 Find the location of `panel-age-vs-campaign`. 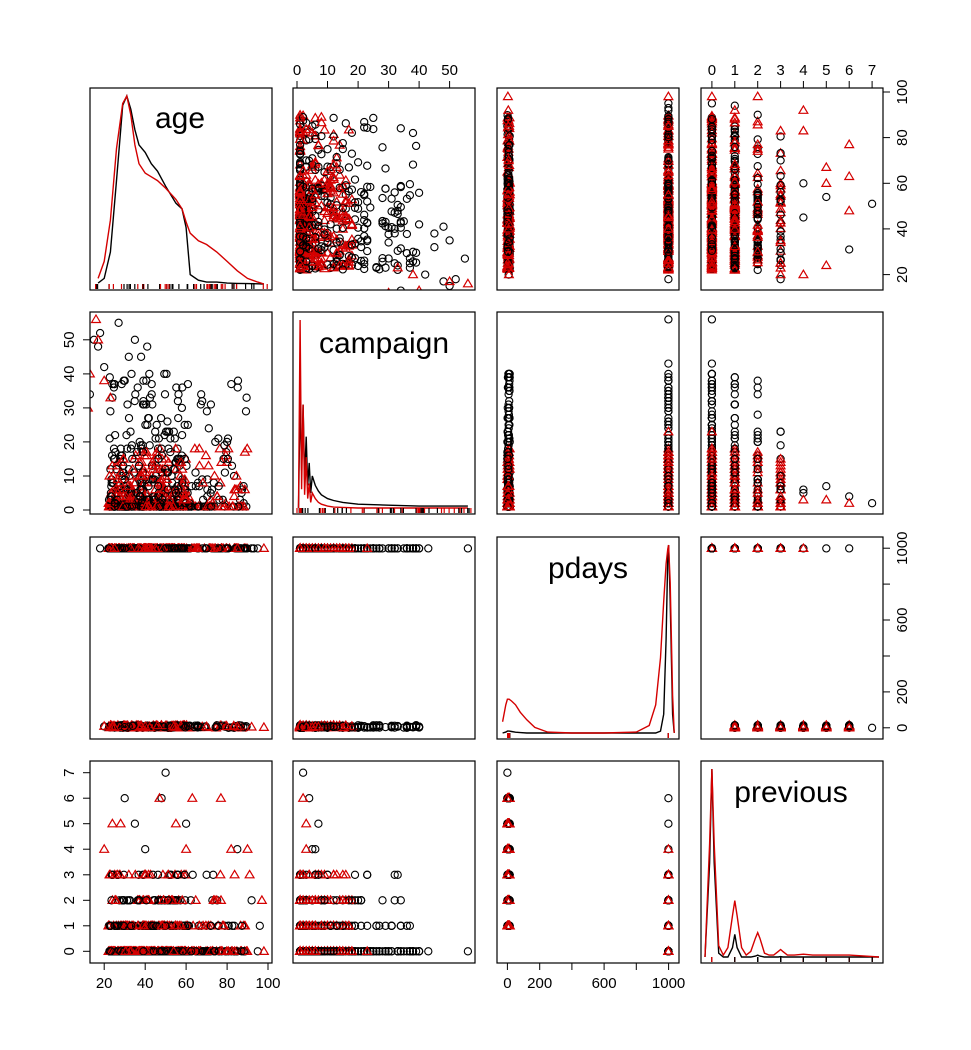

panel-age-vs-campaign is located at coordinates (159, 343).